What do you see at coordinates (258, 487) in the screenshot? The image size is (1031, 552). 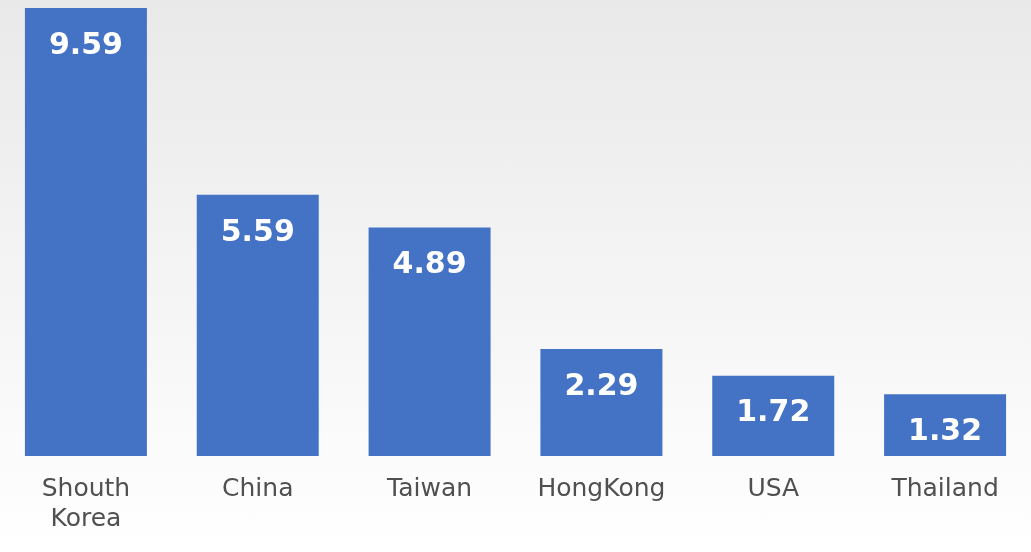 I see `x-tick-label: China` at bounding box center [258, 487].